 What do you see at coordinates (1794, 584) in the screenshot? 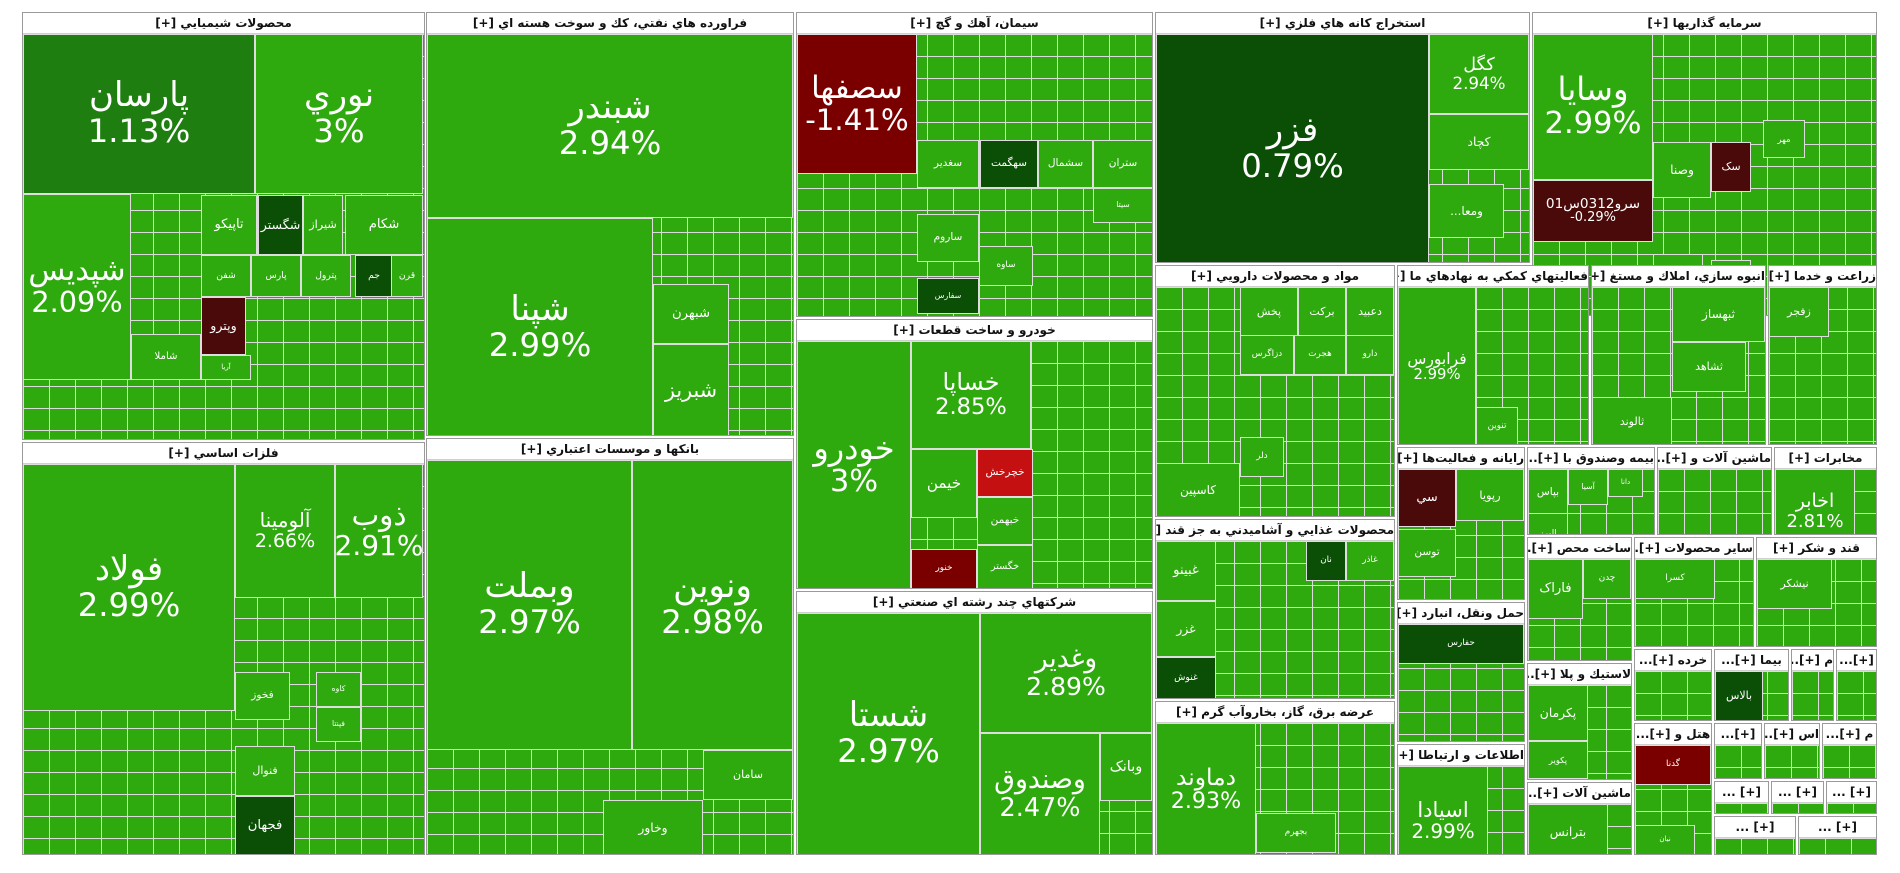
I see `stock-tile: نيشکر` at bounding box center [1794, 584].